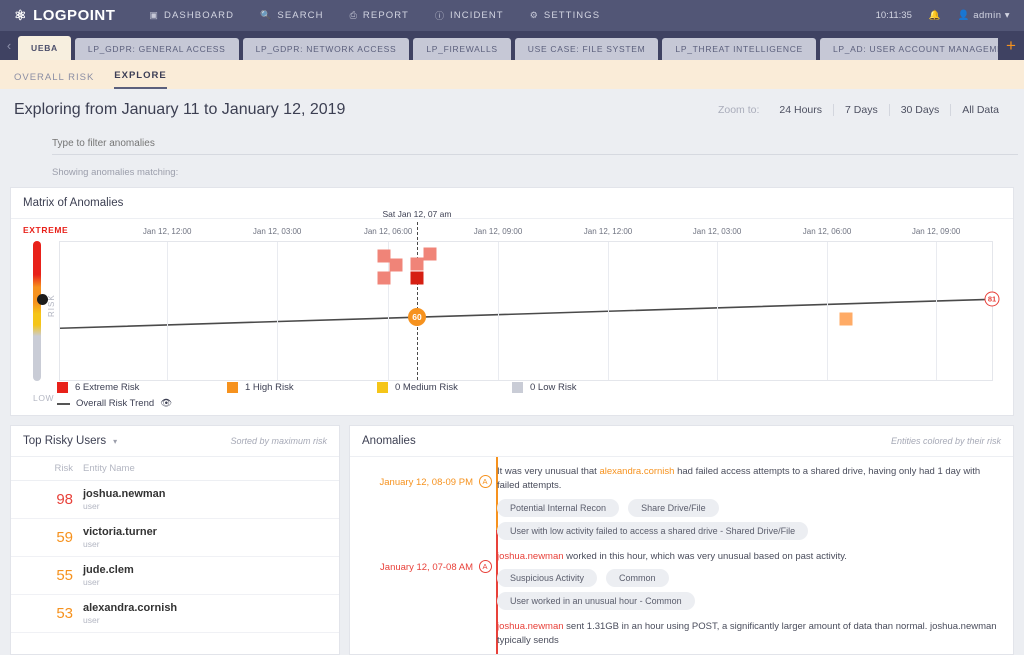  Describe the element at coordinates (544, 387) in the screenshot. I see `legend-low-risk: 0 Low Risk` at that location.